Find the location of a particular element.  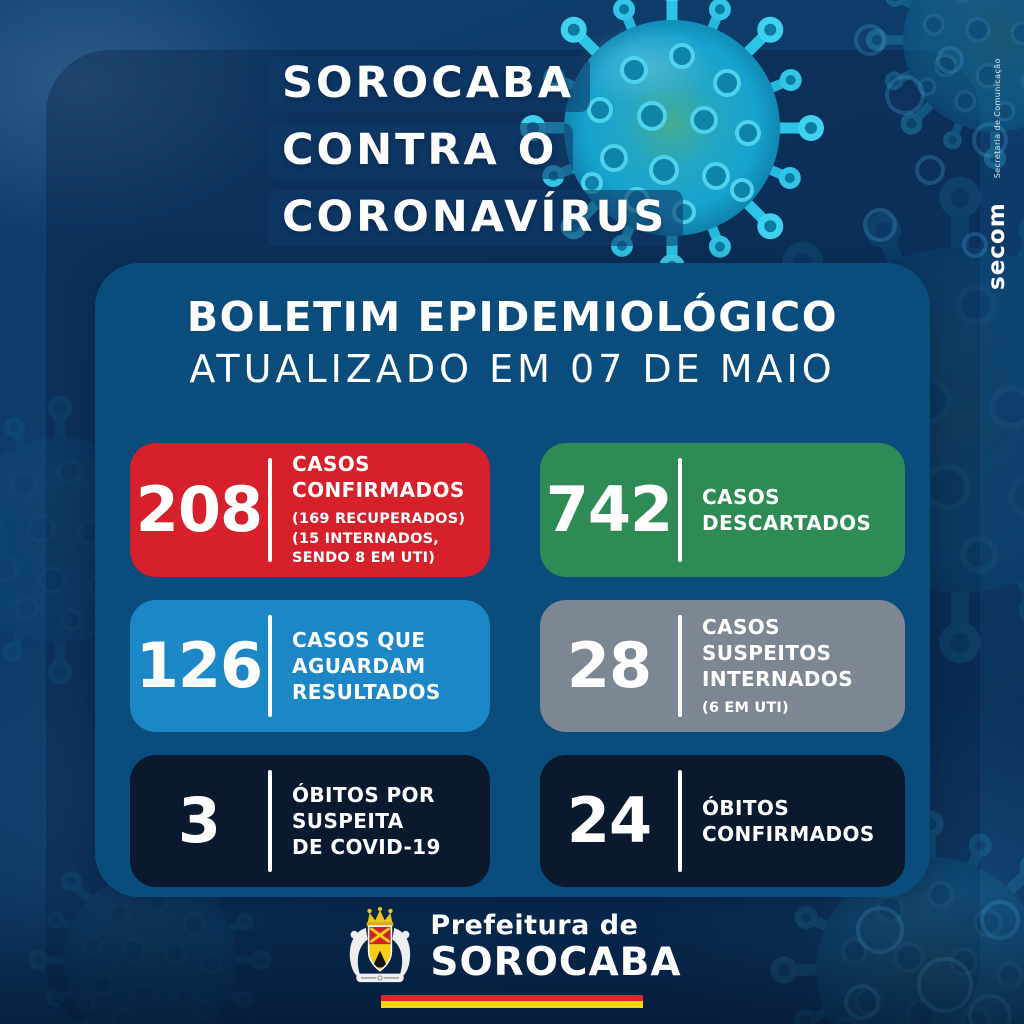

campaign-title-line-2: CONTRA O is located at coordinates (421, 151).